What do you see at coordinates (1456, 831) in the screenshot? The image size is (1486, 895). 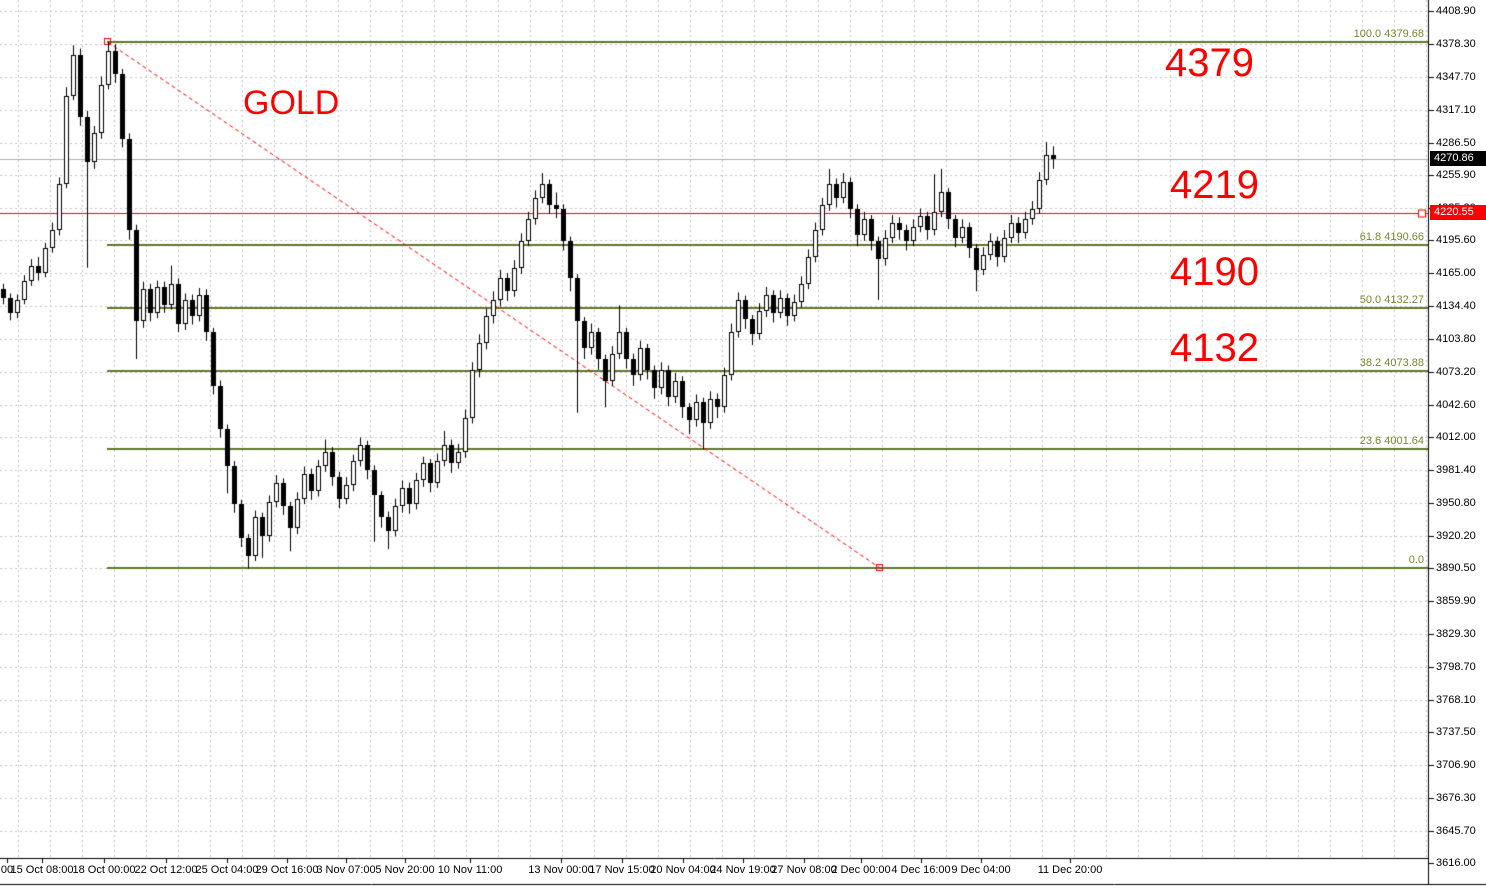 I see `price-axis-label: 3645.70` at bounding box center [1456, 831].